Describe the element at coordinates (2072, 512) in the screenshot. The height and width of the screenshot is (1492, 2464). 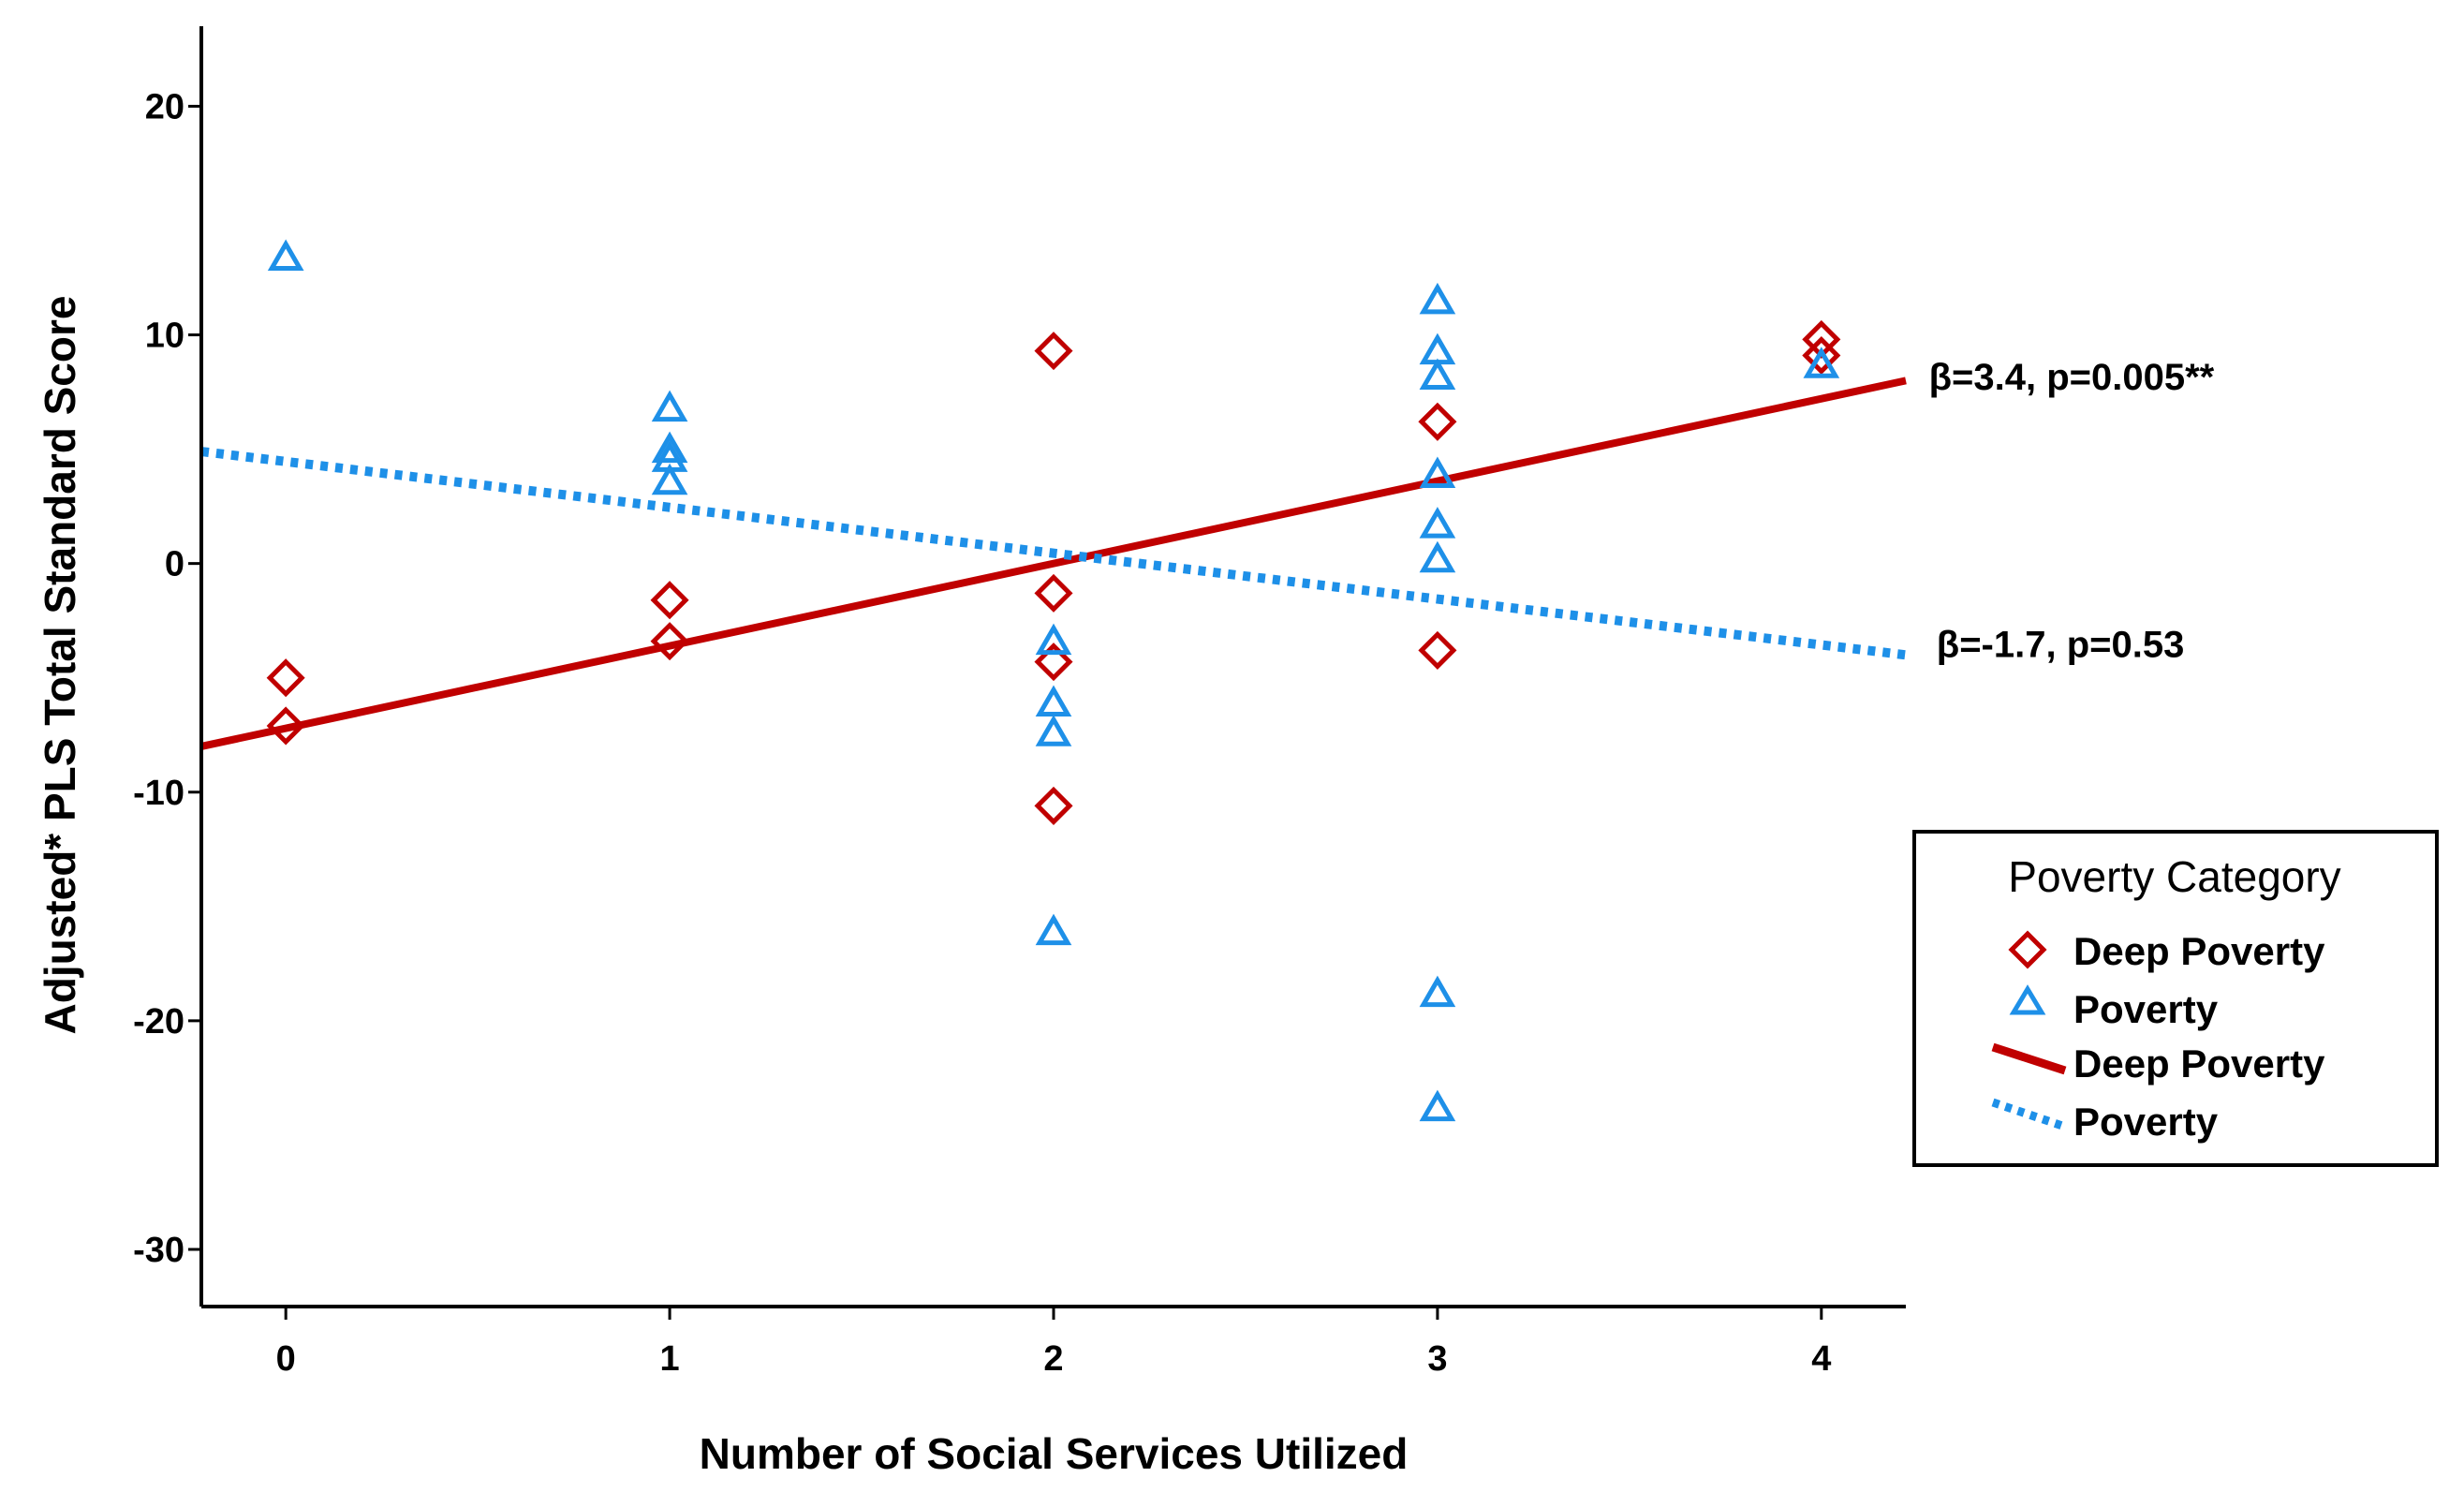
I see `annotations: β=3.4, p=0.005** β=-1.7, p=0.53` at that location.